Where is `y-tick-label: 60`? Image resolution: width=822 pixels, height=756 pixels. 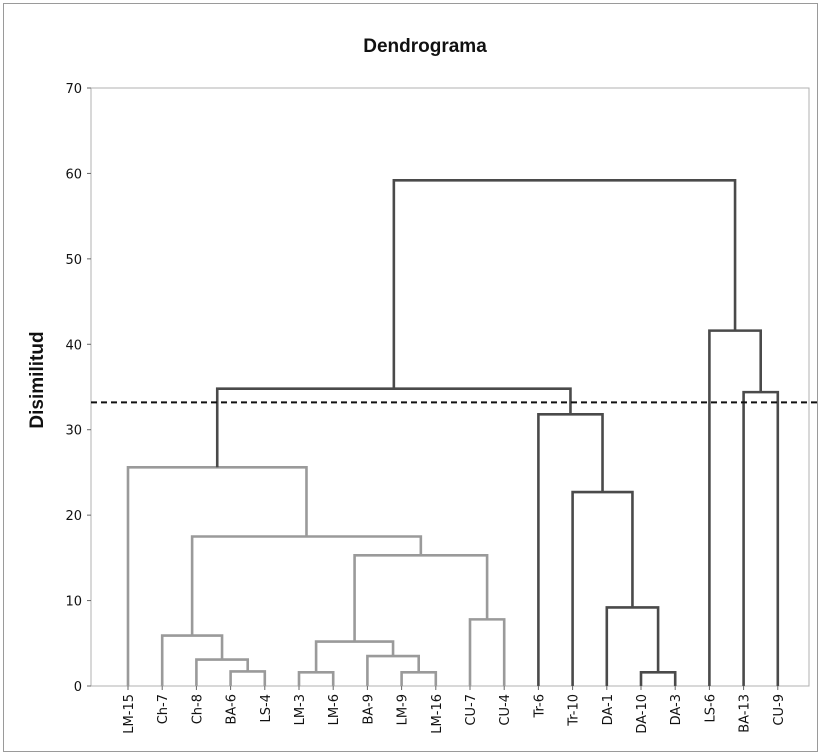
y-tick-label: 60 is located at coordinates (73, 174).